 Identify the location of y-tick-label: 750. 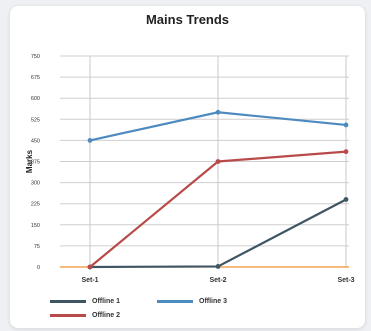
(35, 57).